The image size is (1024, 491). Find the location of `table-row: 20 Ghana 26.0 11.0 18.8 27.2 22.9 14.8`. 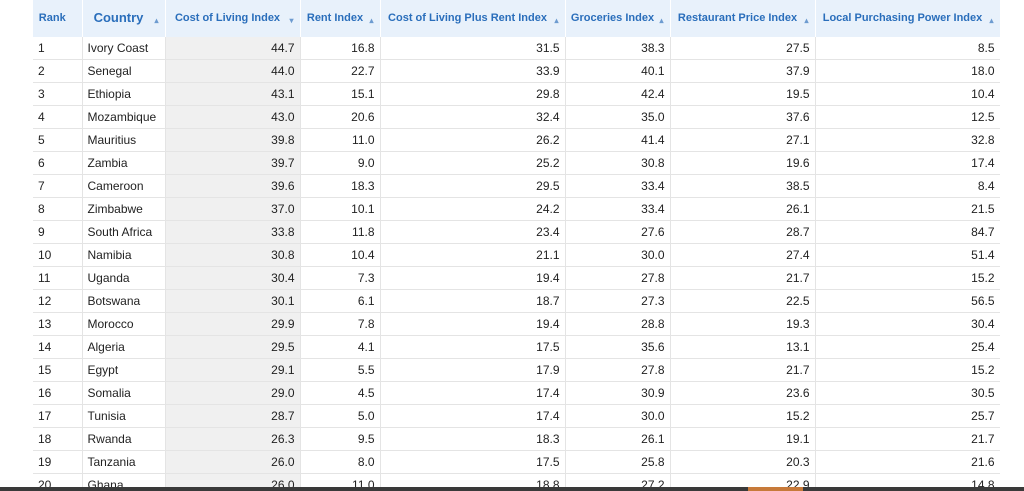

table-row: 20 Ghana 26.0 11.0 18.8 27.2 22.9 14.8 is located at coordinates (516, 480).